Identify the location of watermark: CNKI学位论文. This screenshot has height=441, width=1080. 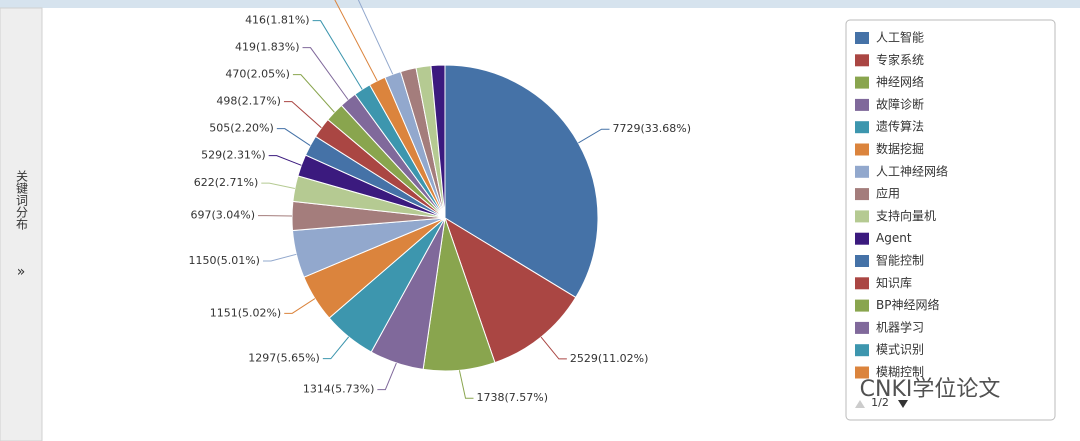
(930, 389).